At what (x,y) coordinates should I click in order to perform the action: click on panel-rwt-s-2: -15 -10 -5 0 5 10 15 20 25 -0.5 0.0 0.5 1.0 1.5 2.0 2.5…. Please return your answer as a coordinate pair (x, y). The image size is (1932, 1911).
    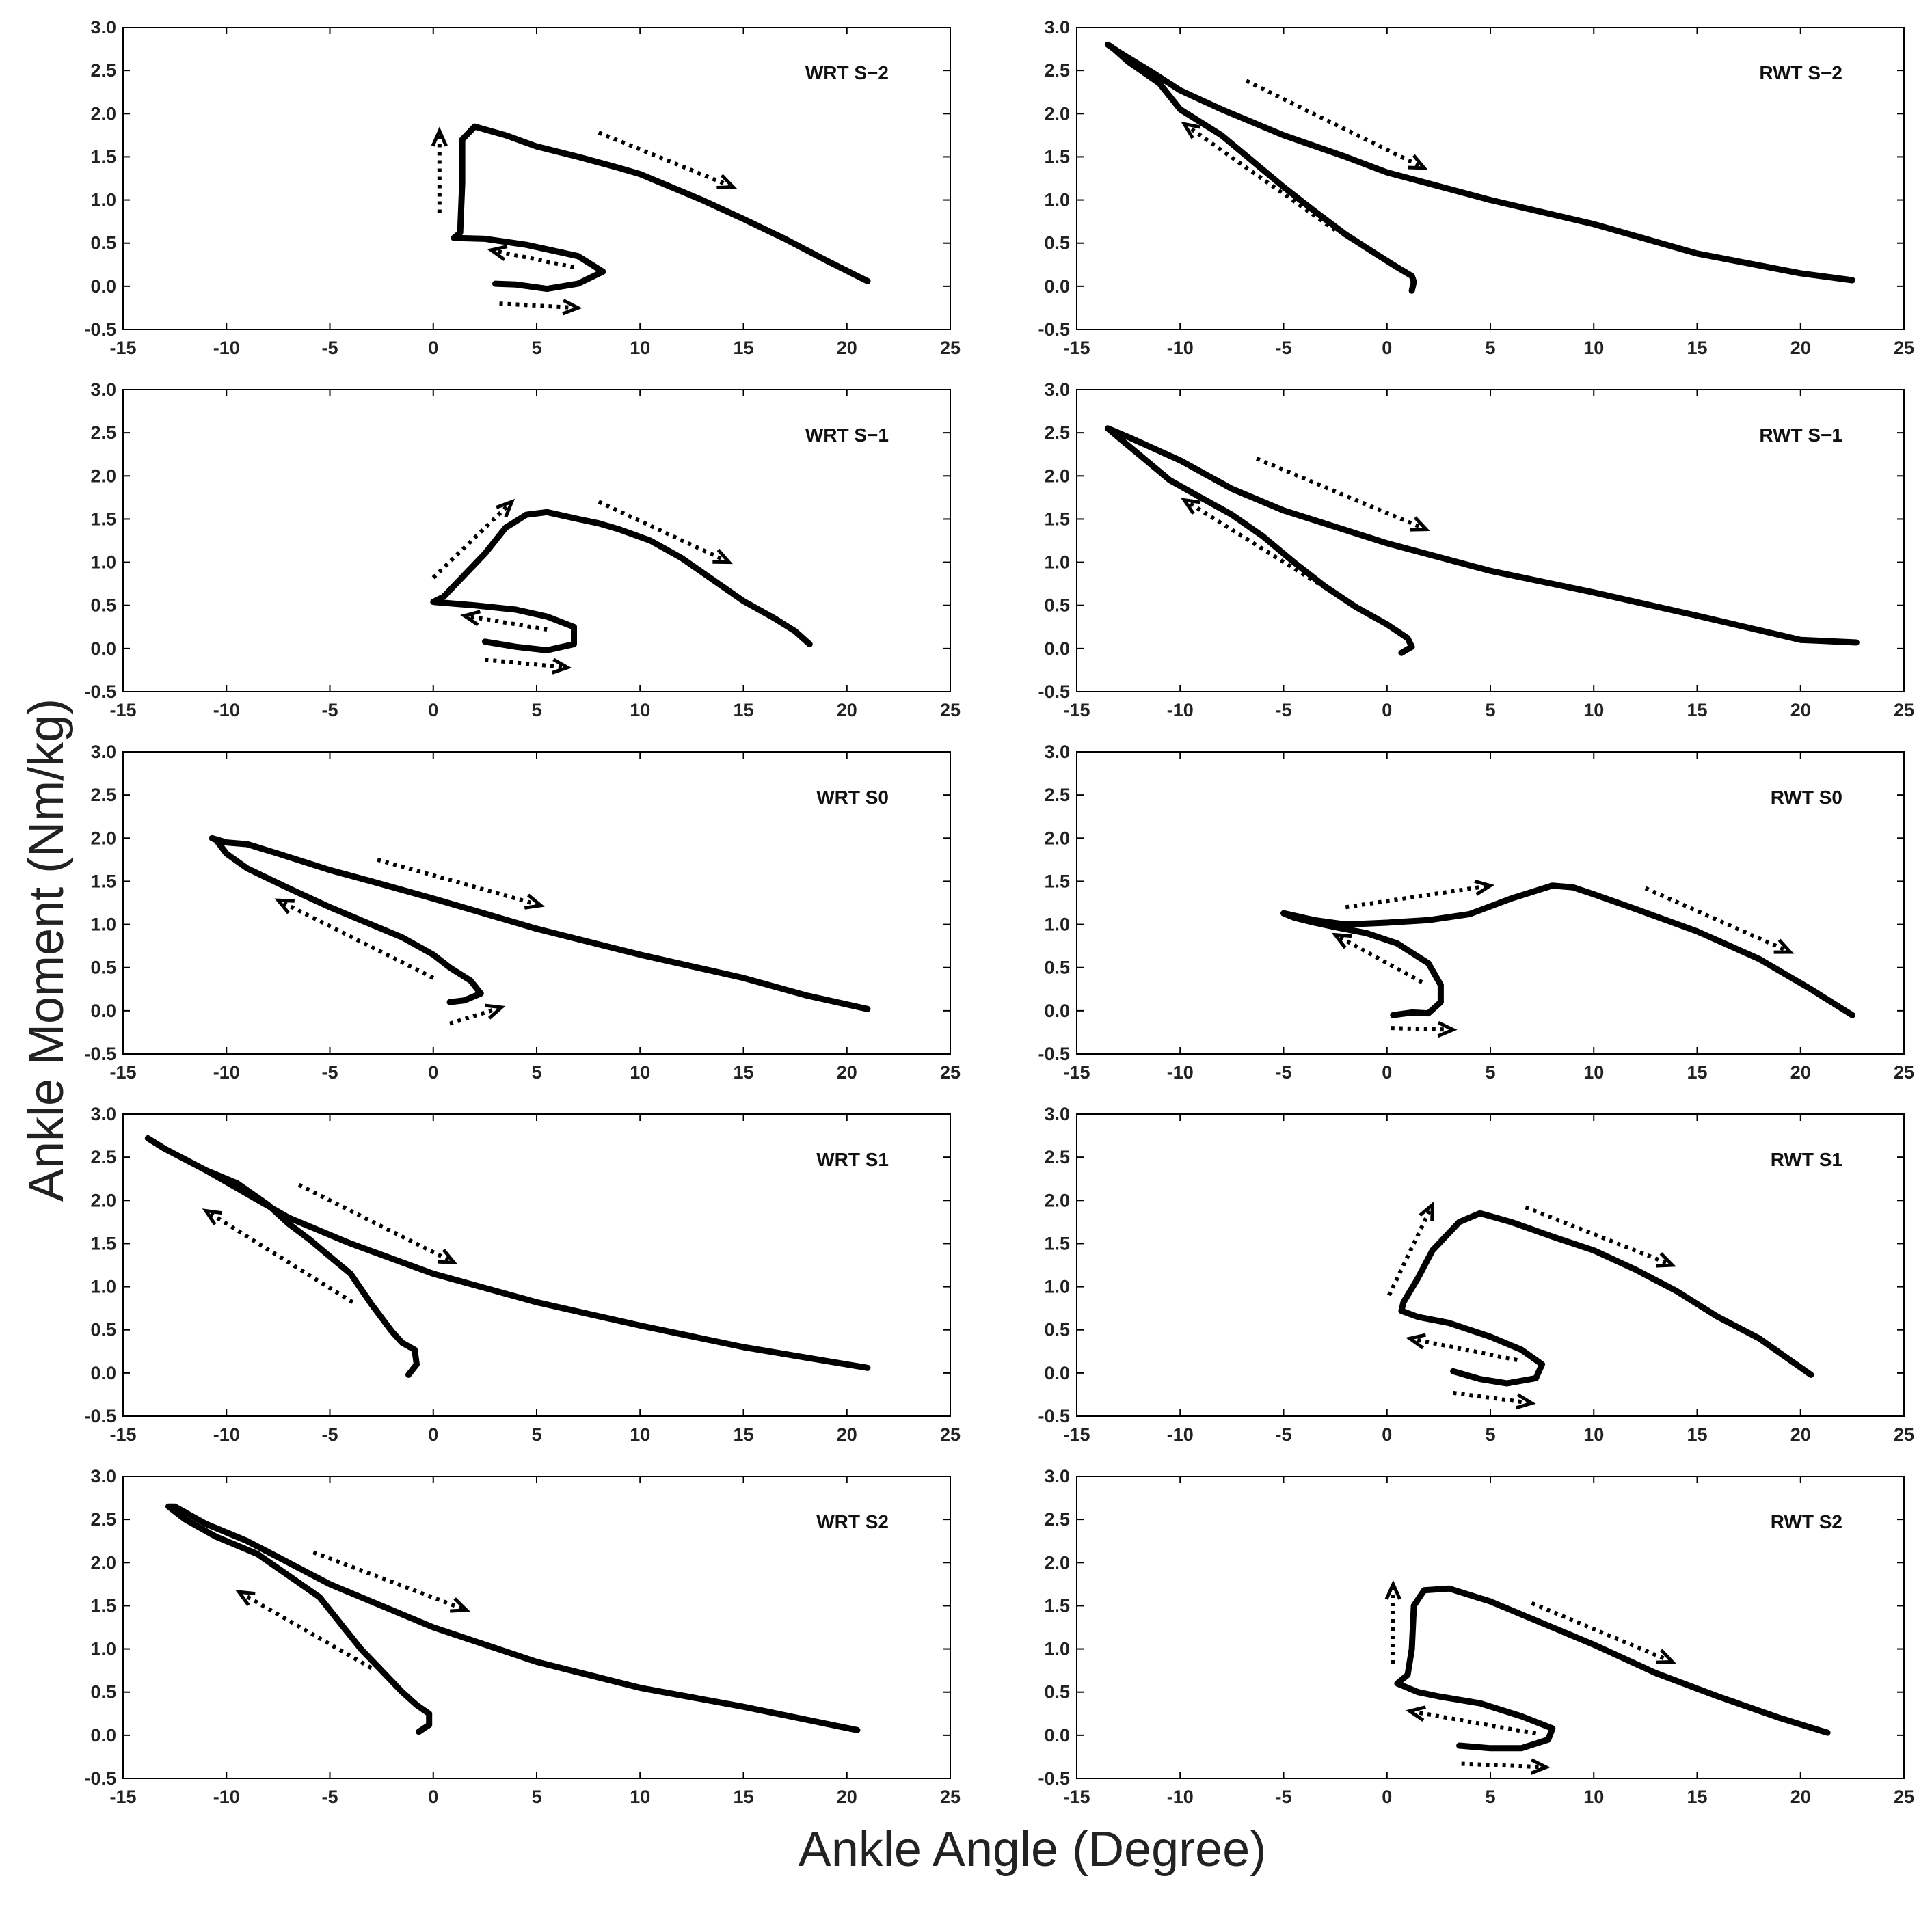
    Looking at the image, I should click on (1476, 188).